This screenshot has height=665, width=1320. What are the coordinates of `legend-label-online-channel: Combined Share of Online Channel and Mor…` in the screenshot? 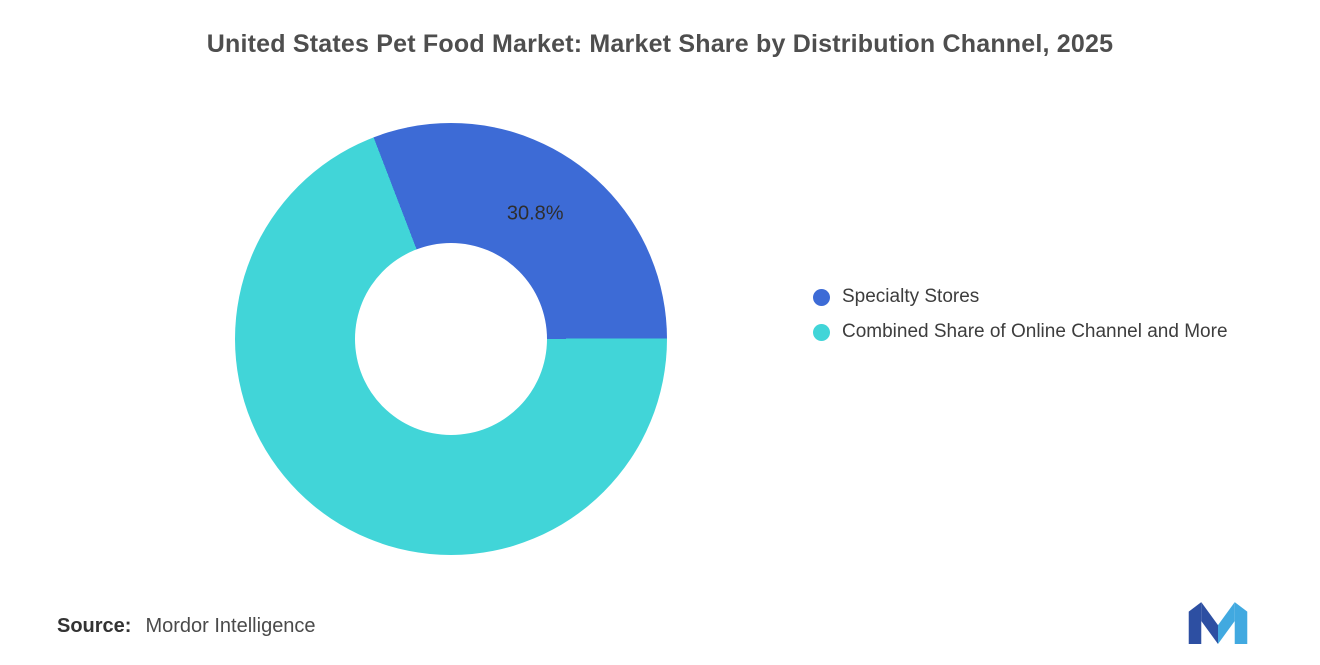 It's located at (1035, 331).